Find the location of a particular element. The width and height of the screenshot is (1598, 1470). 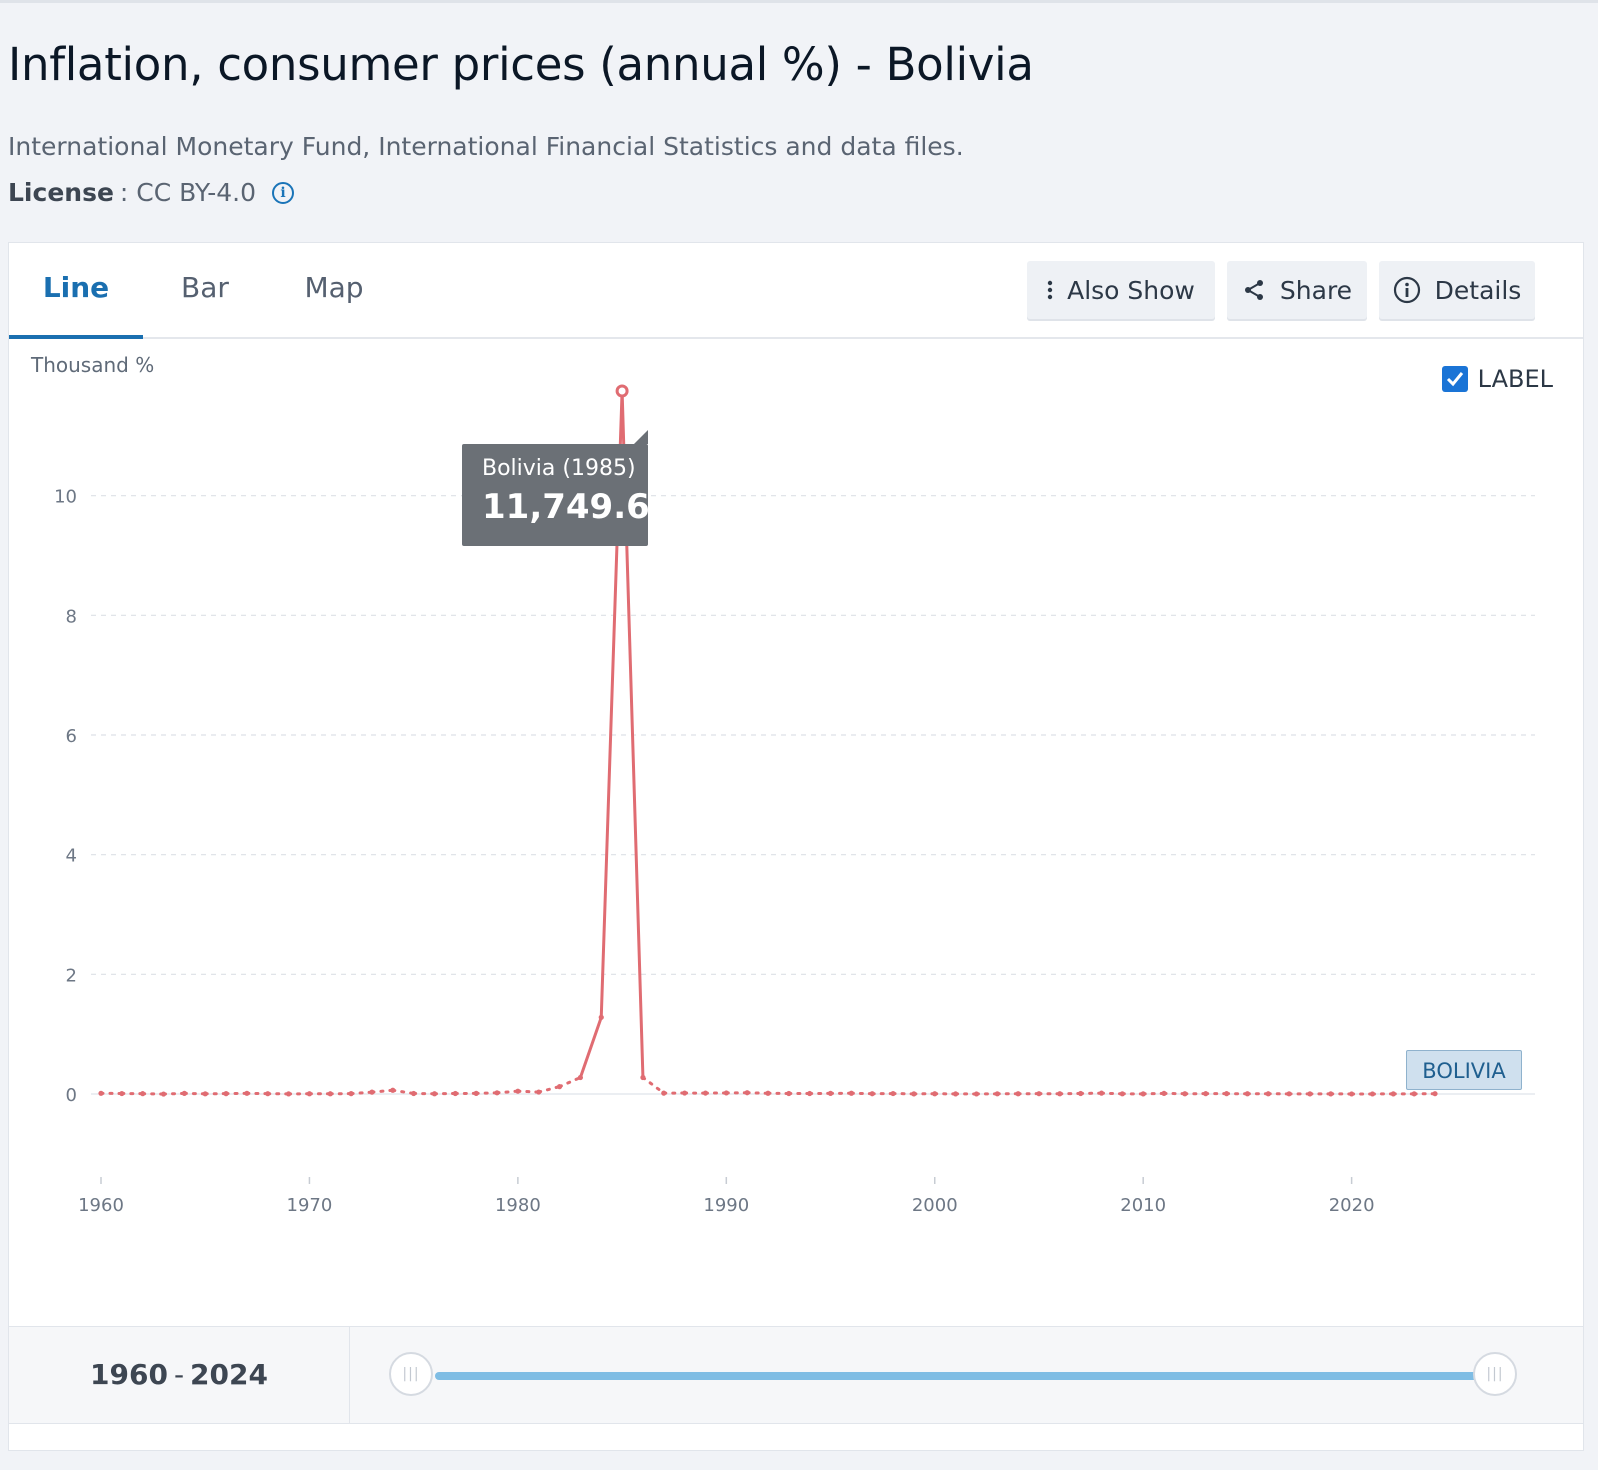

also-show-label: Also Show is located at coordinates (1131, 290).